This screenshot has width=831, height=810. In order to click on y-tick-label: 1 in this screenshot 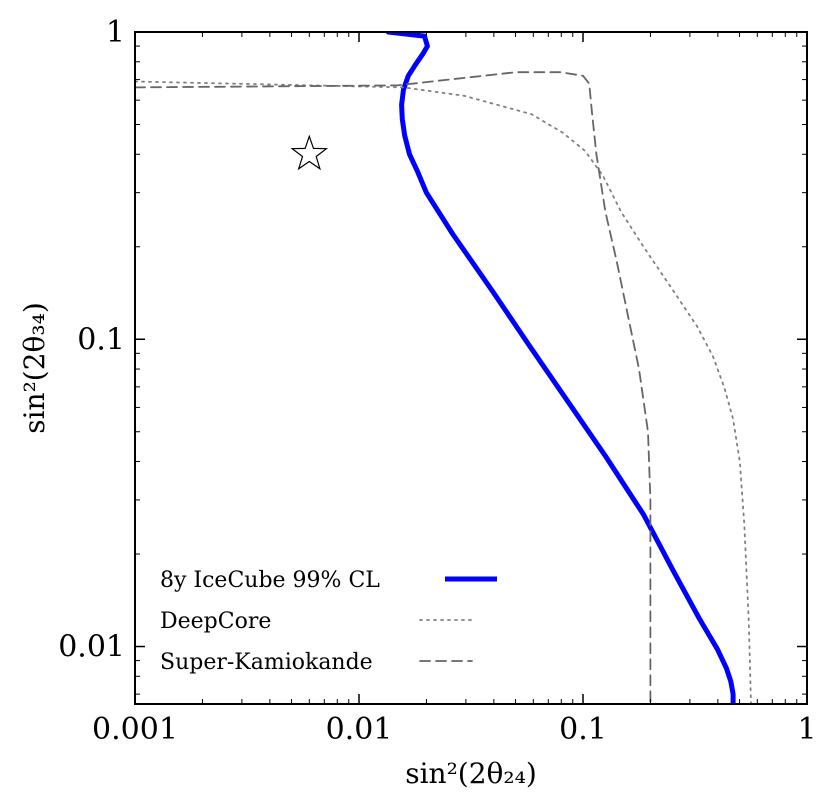, I will do `click(115, 32)`.